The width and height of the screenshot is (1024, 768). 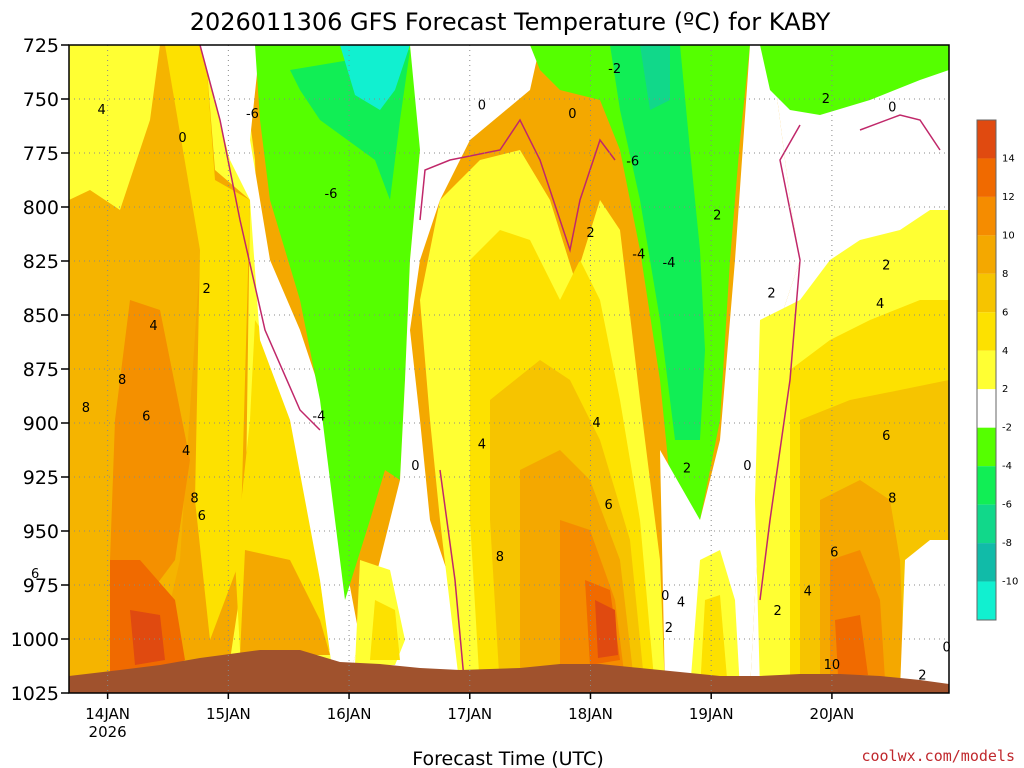 What do you see at coordinates (41, 586) in the screenshot?
I see `y-tick-label: 975` at bounding box center [41, 586].